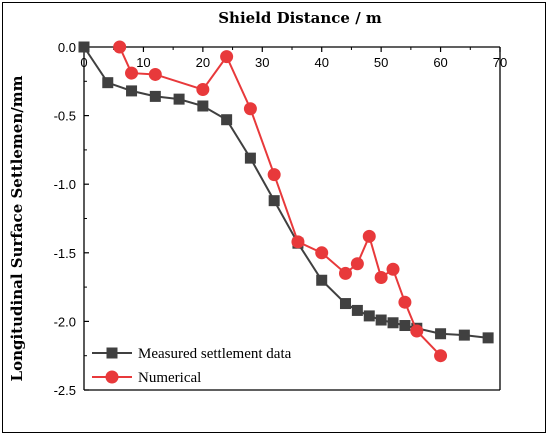  What do you see at coordinates (65, 184) in the screenshot?
I see `y-tick-label: -1.0` at bounding box center [65, 184].